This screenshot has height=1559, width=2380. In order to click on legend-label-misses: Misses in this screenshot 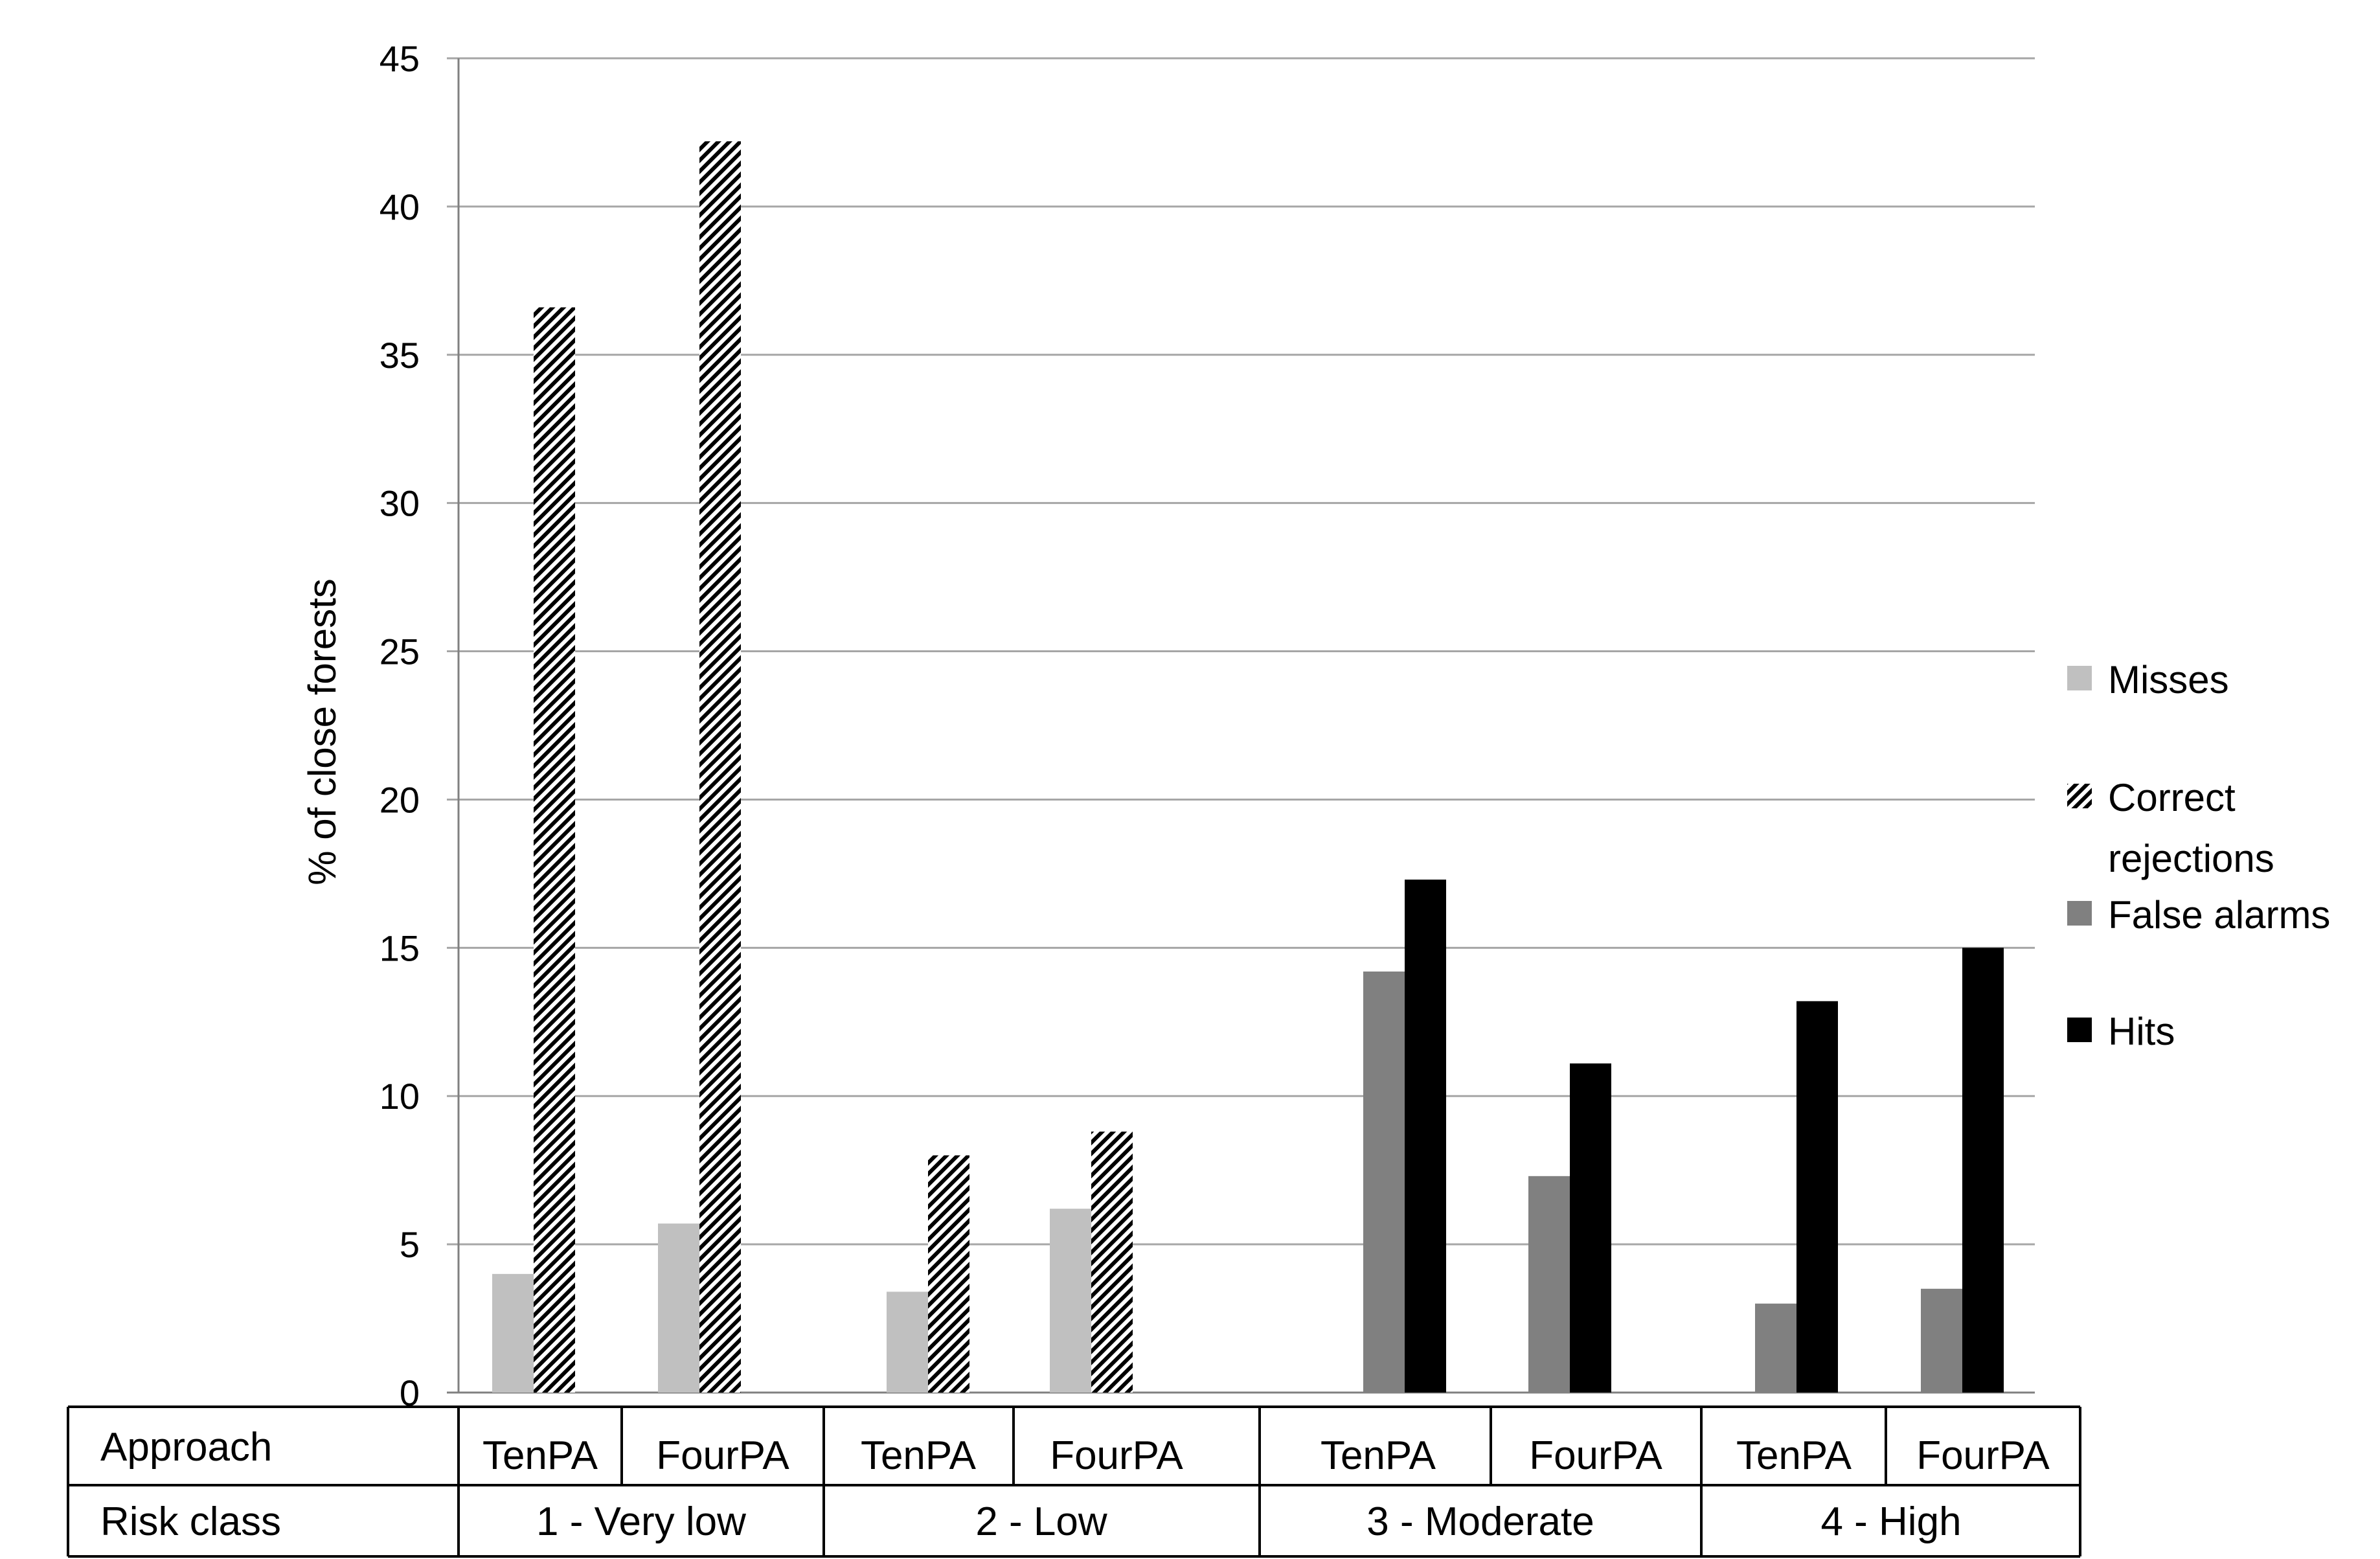, I will do `click(2168, 680)`.